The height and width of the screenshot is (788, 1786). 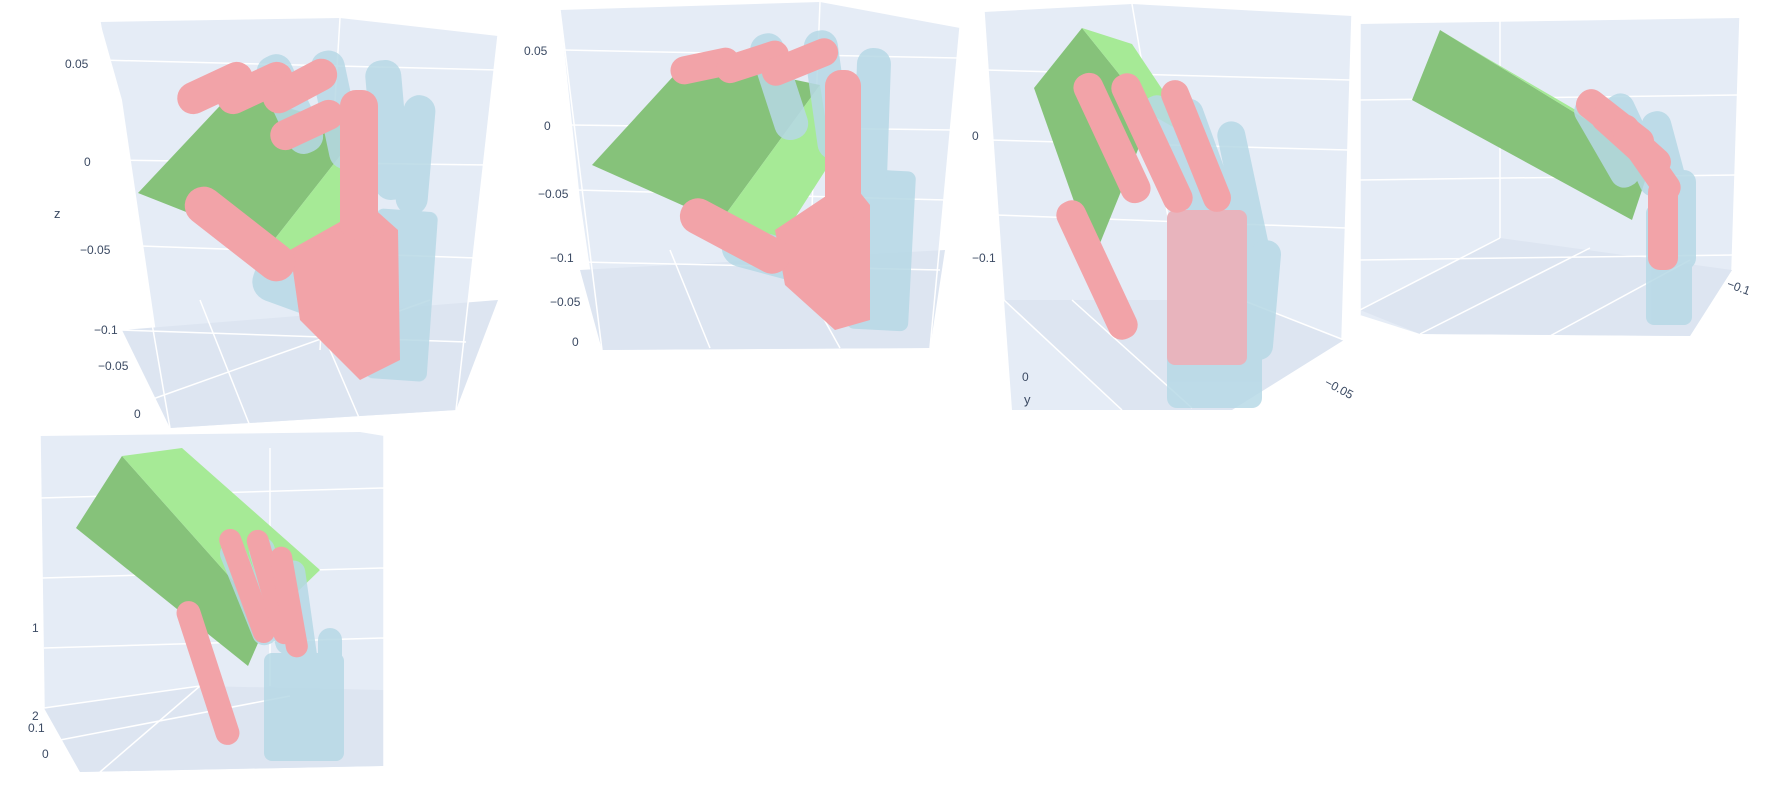 What do you see at coordinates (35, 628) in the screenshot?
I see `scene-5-tick-0: 1` at bounding box center [35, 628].